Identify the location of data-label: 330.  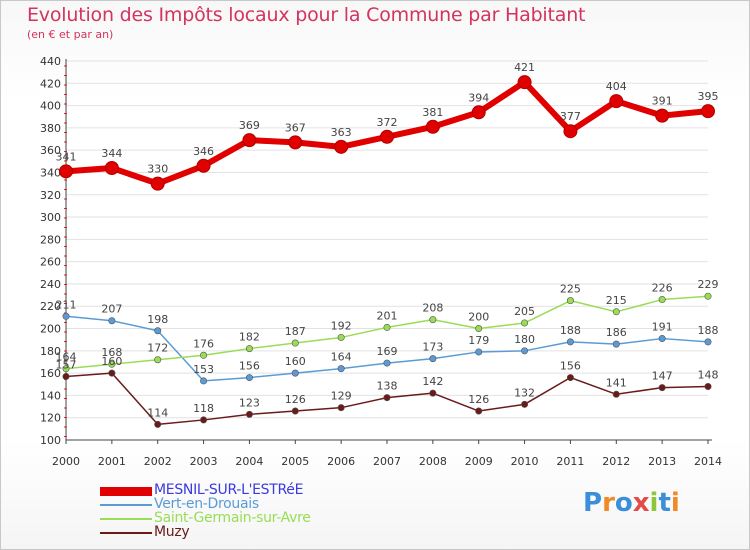
(157, 169).